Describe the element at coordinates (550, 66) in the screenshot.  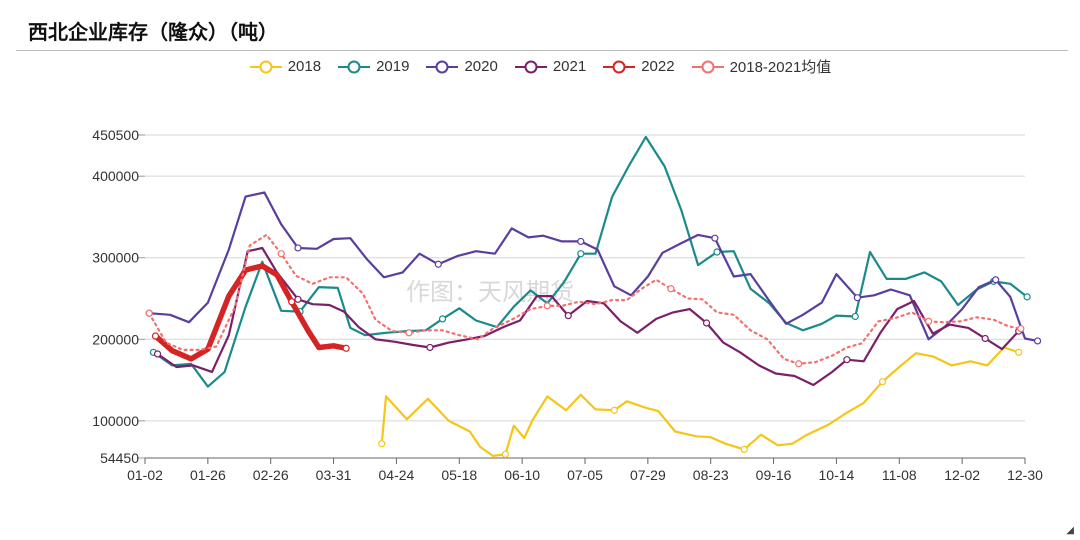
I see `legend-item: 2021` at that location.